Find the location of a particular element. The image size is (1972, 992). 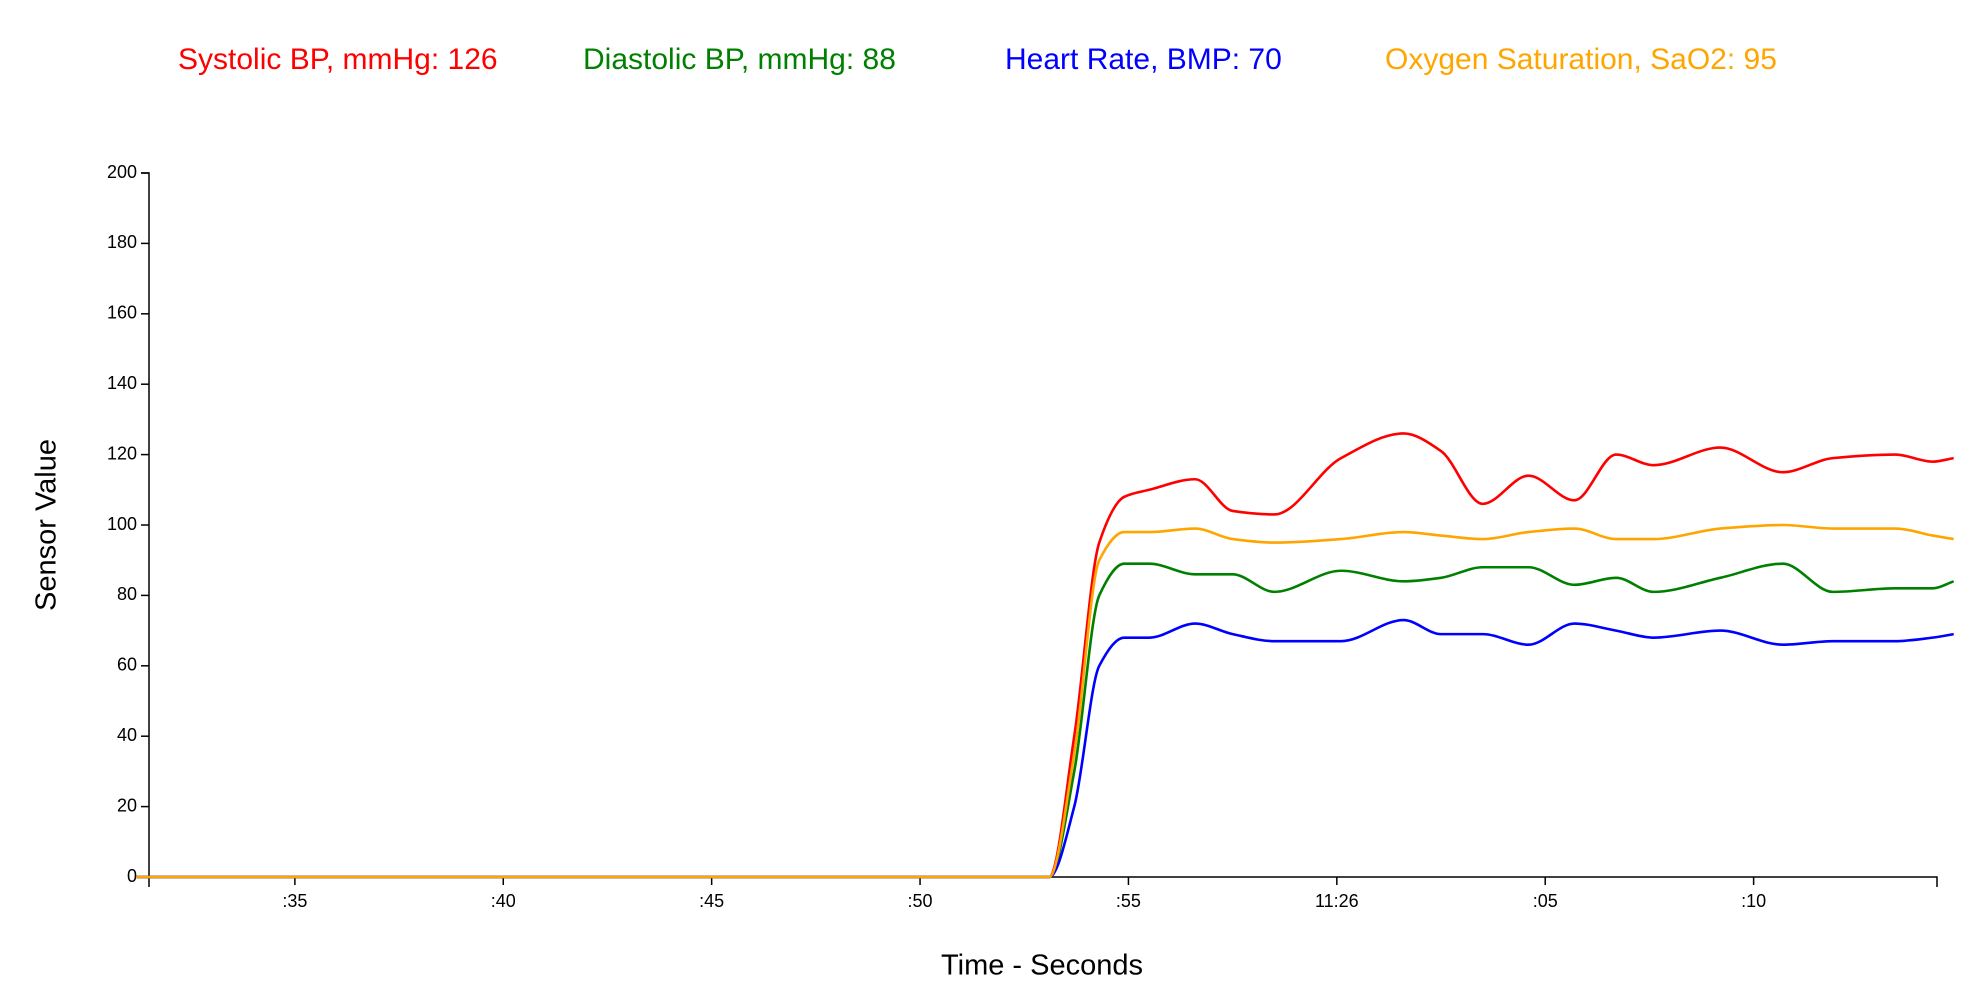

y-tick-label: 20 is located at coordinates (127, 805).